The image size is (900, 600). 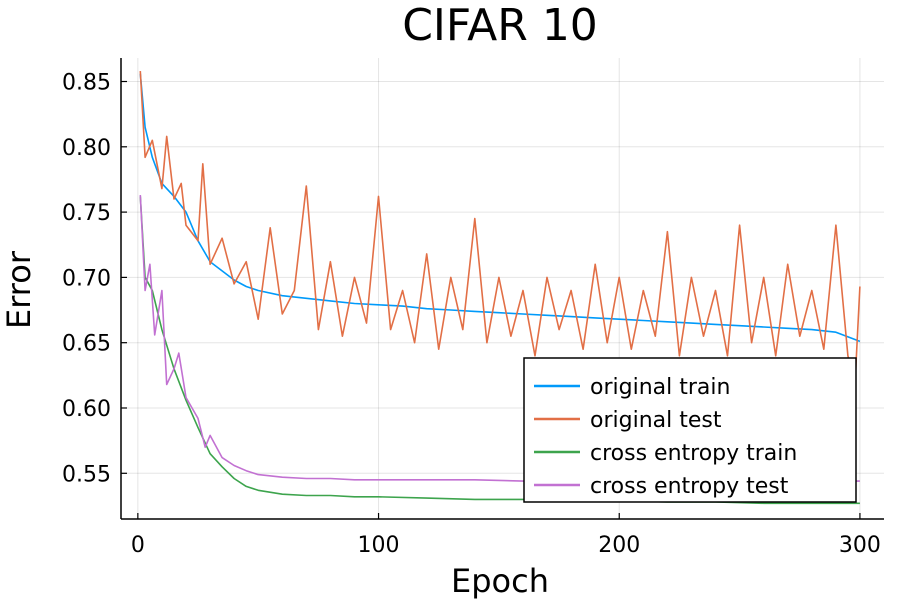 What do you see at coordinates (500, 25) in the screenshot?
I see `chart-title: CIFAR 10` at bounding box center [500, 25].